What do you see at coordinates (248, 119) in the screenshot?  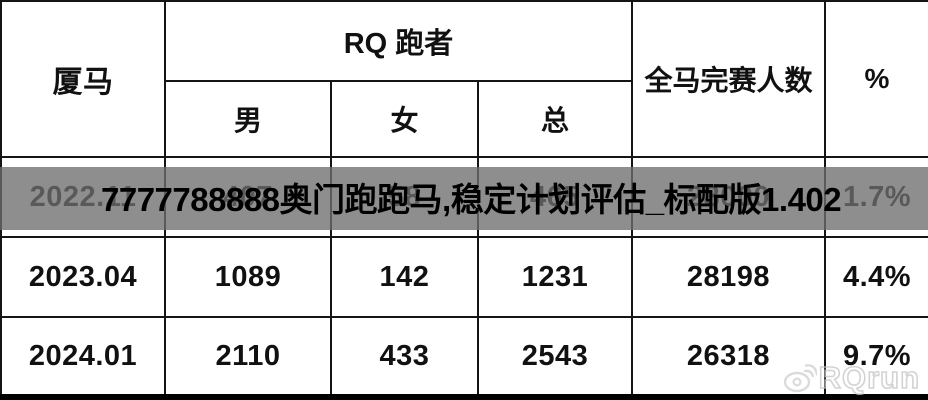 I see `col-header-male: 男` at bounding box center [248, 119].